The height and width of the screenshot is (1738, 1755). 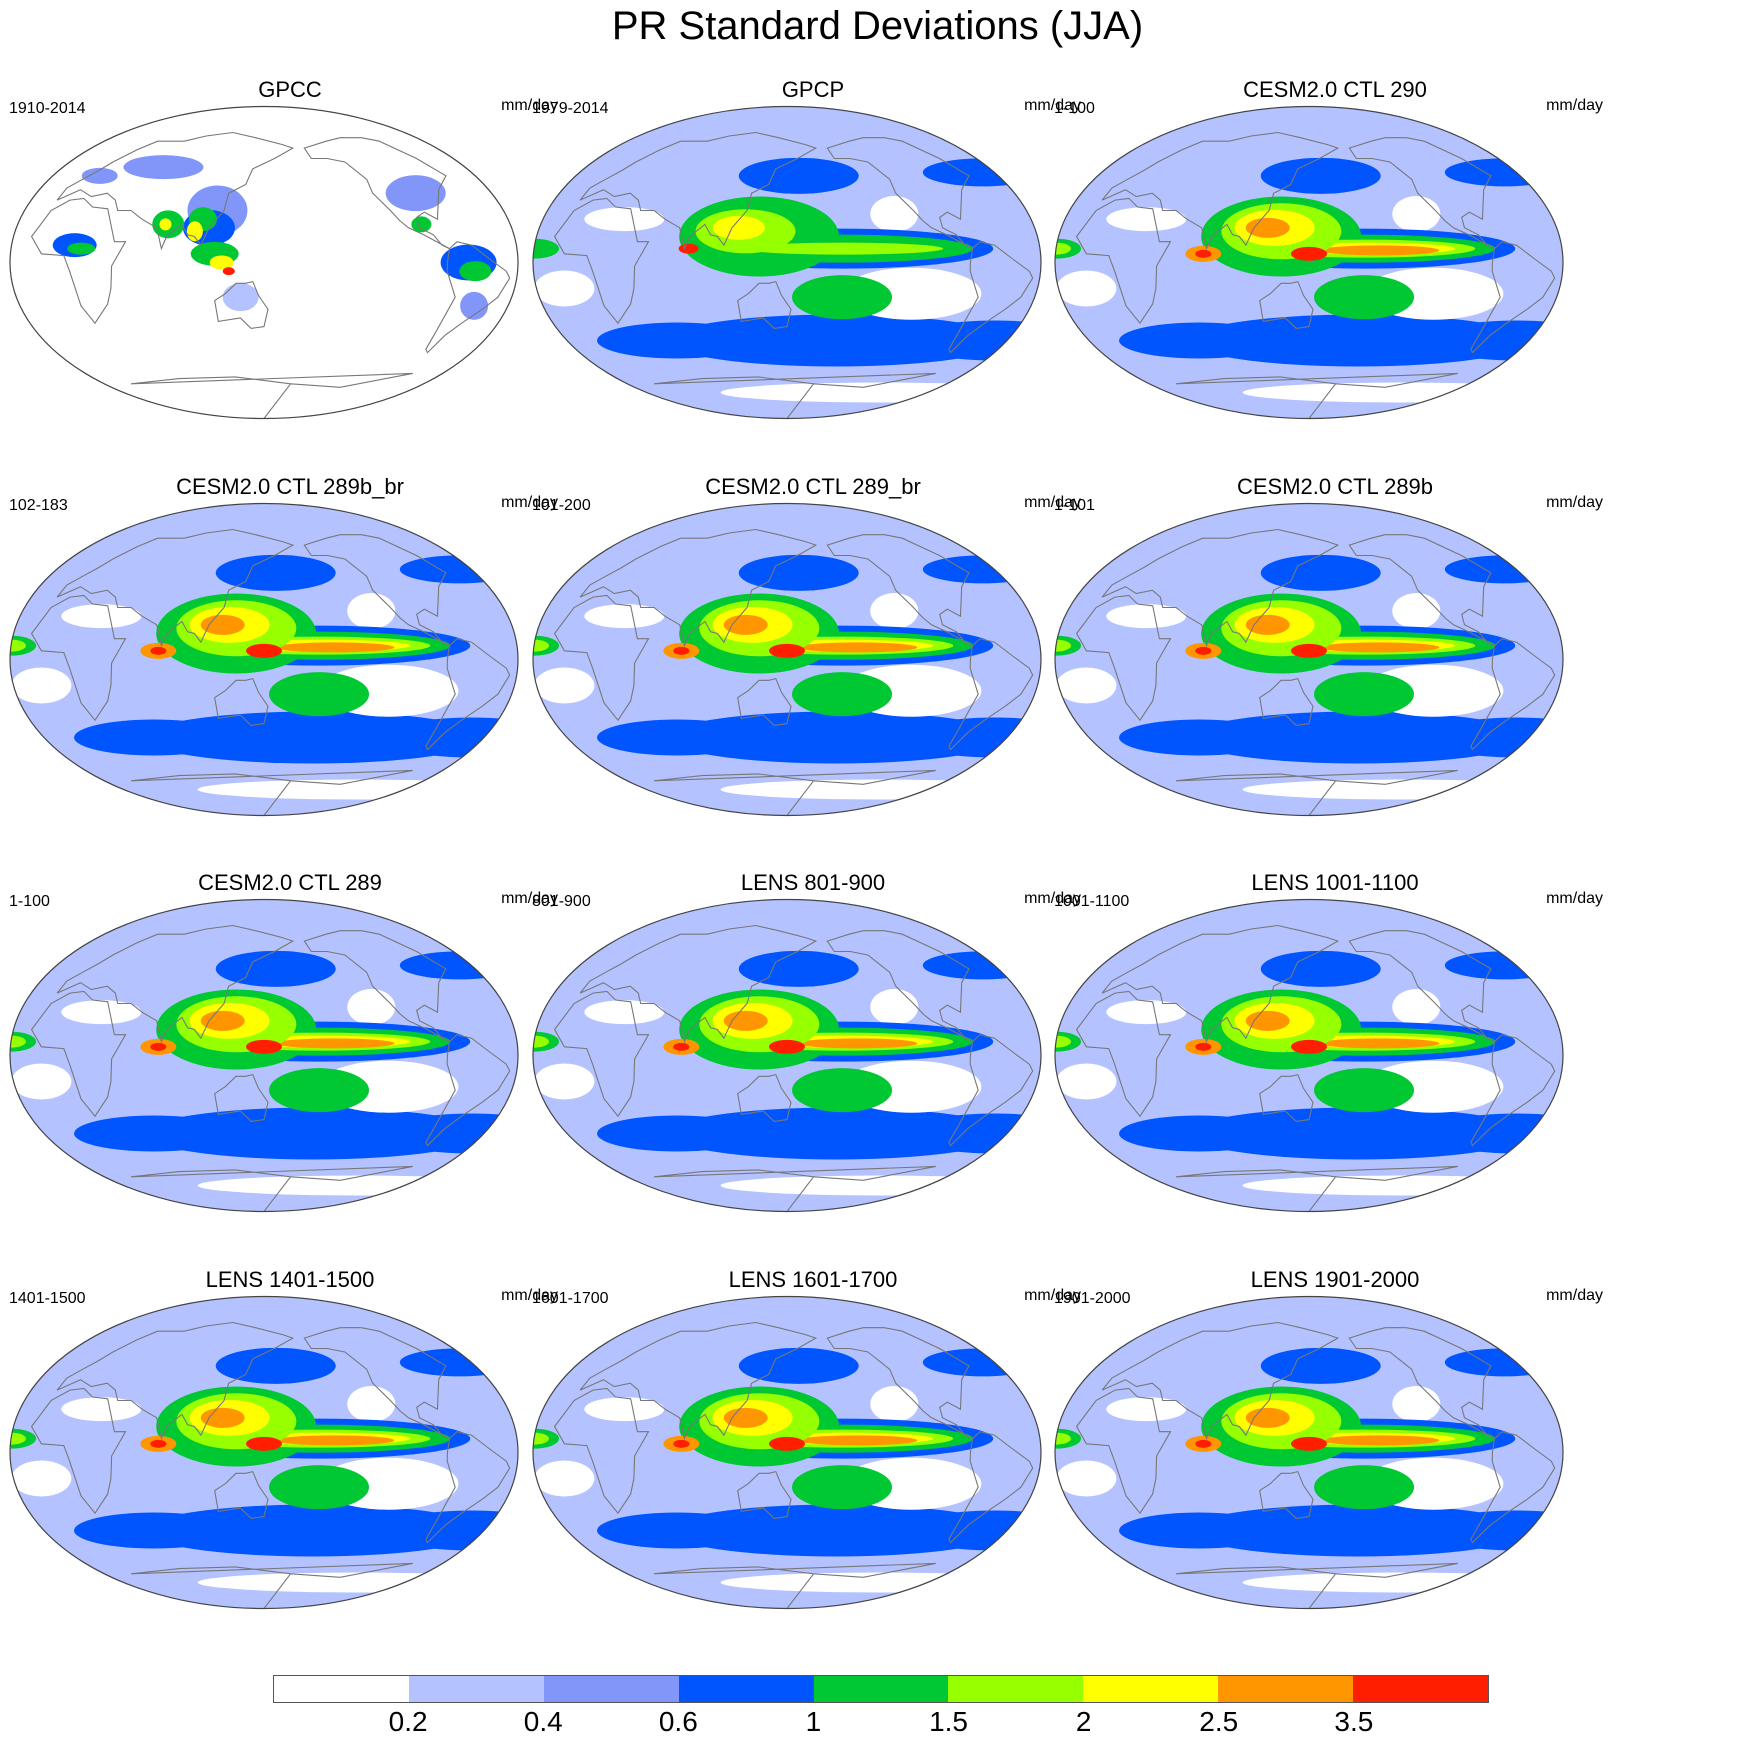 What do you see at coordinates (678, 1721) in the screenshot?
I see `colorbar-tick-label: 0.6` at bounding box center [678, 1721].